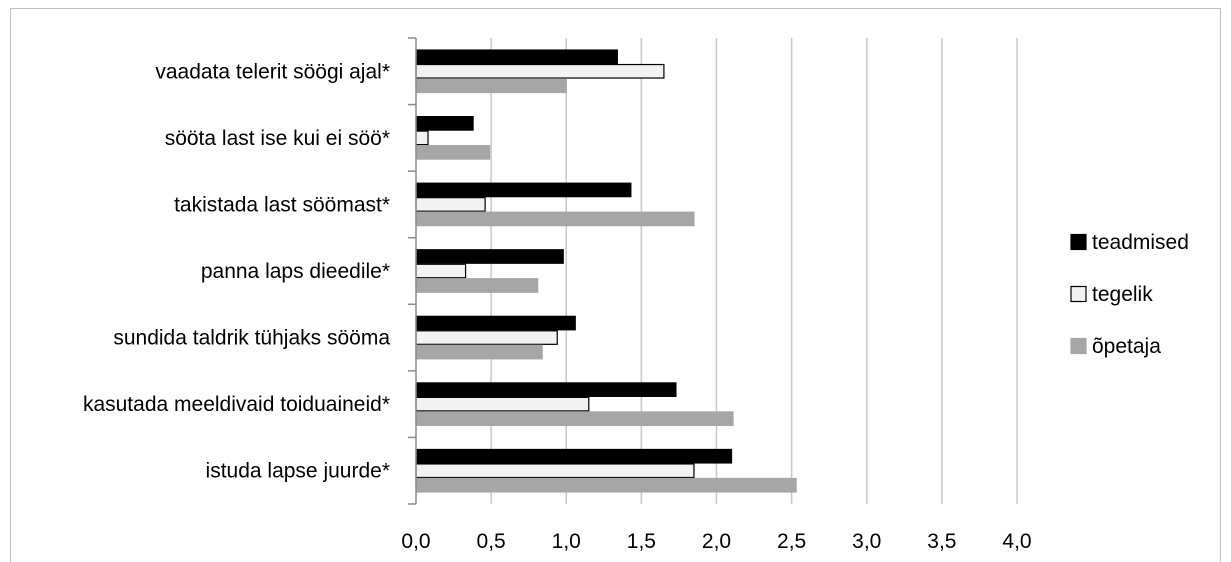  Describe the element at coordinates (791, 541) in the screenshot. I see `x-tick-label: 2,5` at that location.